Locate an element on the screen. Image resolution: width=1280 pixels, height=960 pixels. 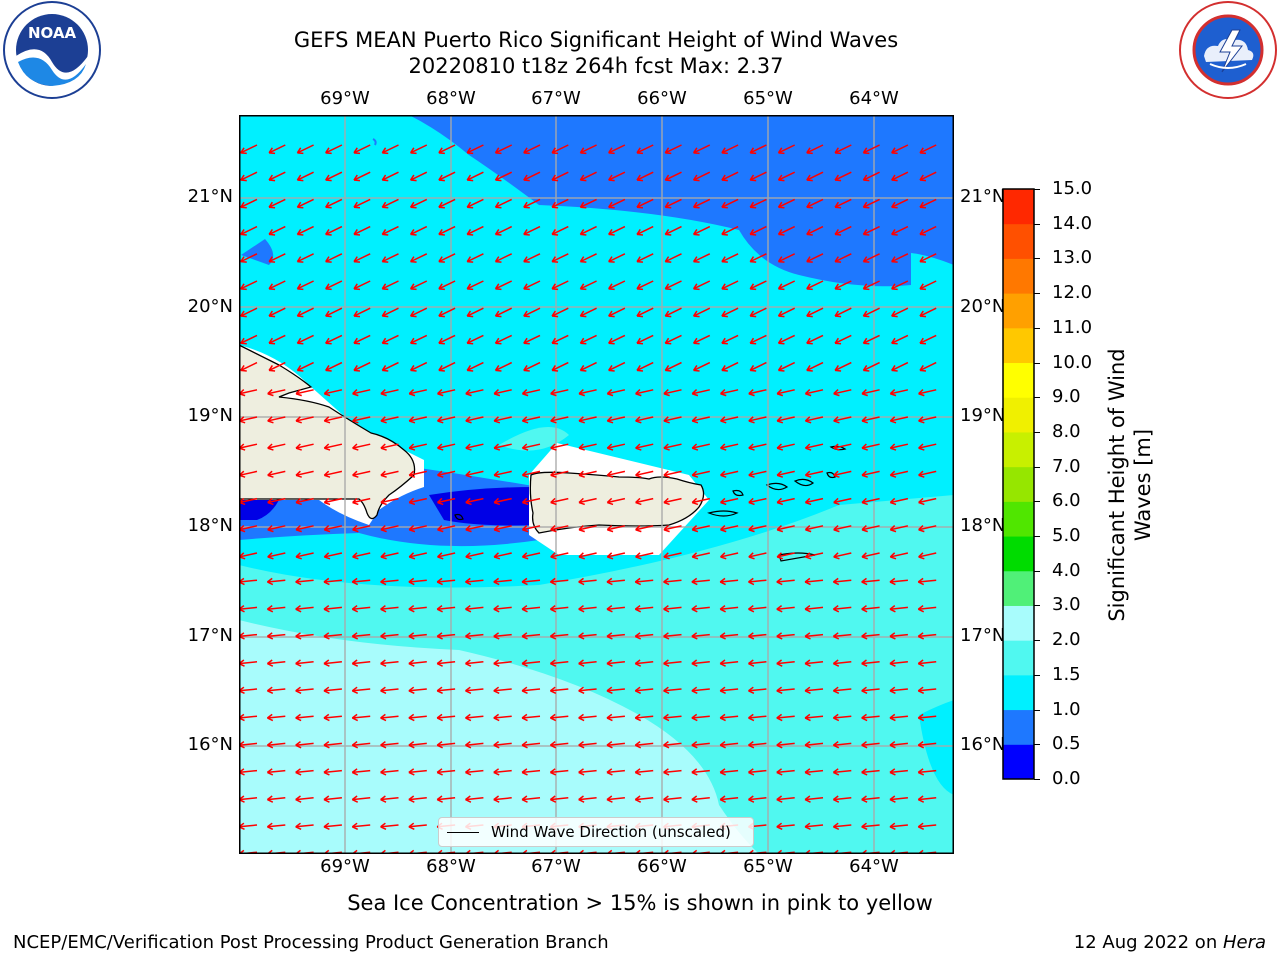
right-lat-tick: 19°N is located at coordinates (983, 415).